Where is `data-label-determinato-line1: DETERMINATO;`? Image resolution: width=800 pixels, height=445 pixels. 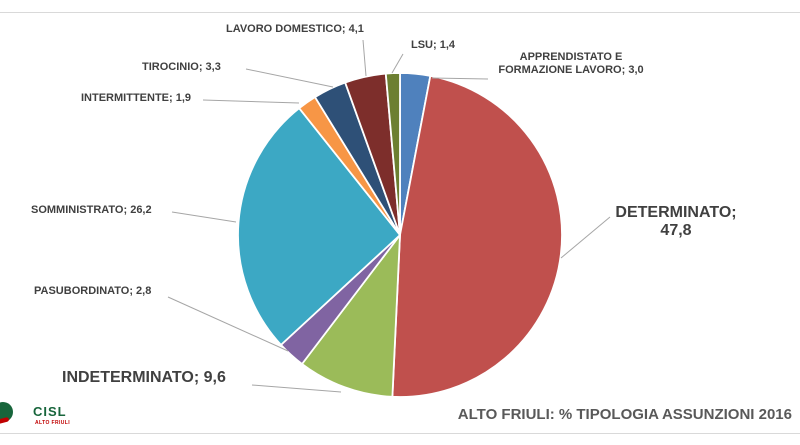 data-label-determinato-line1: DETERMINATO; is located at coordinates (676, 212).